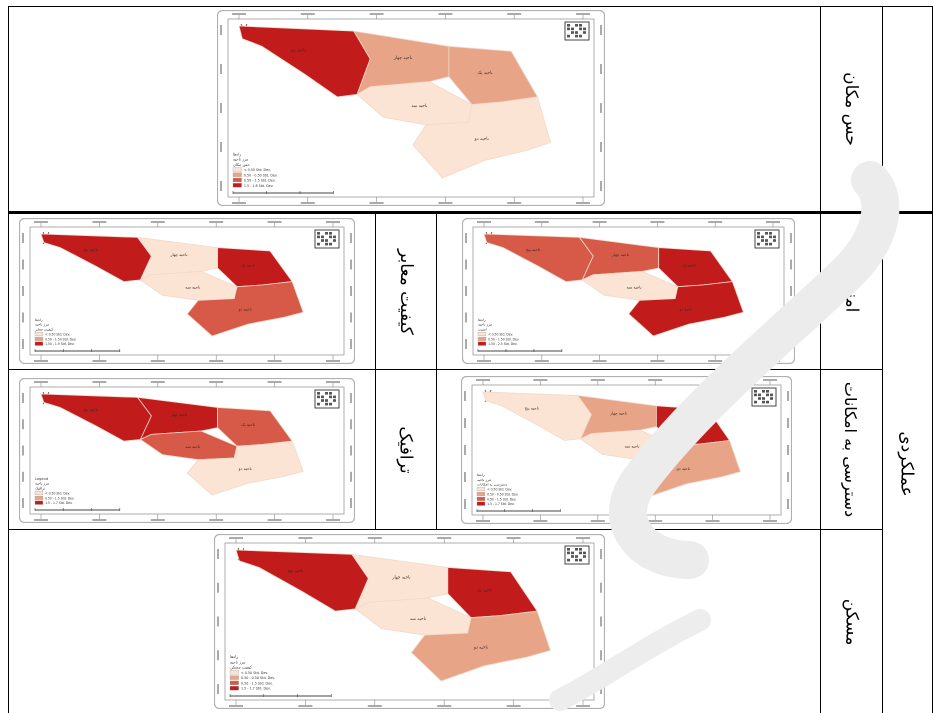 This screenshot has height=713, width=934. I want to click on legend-item: 1.50 - 1.9 Std. Dev., so click(59, 344).